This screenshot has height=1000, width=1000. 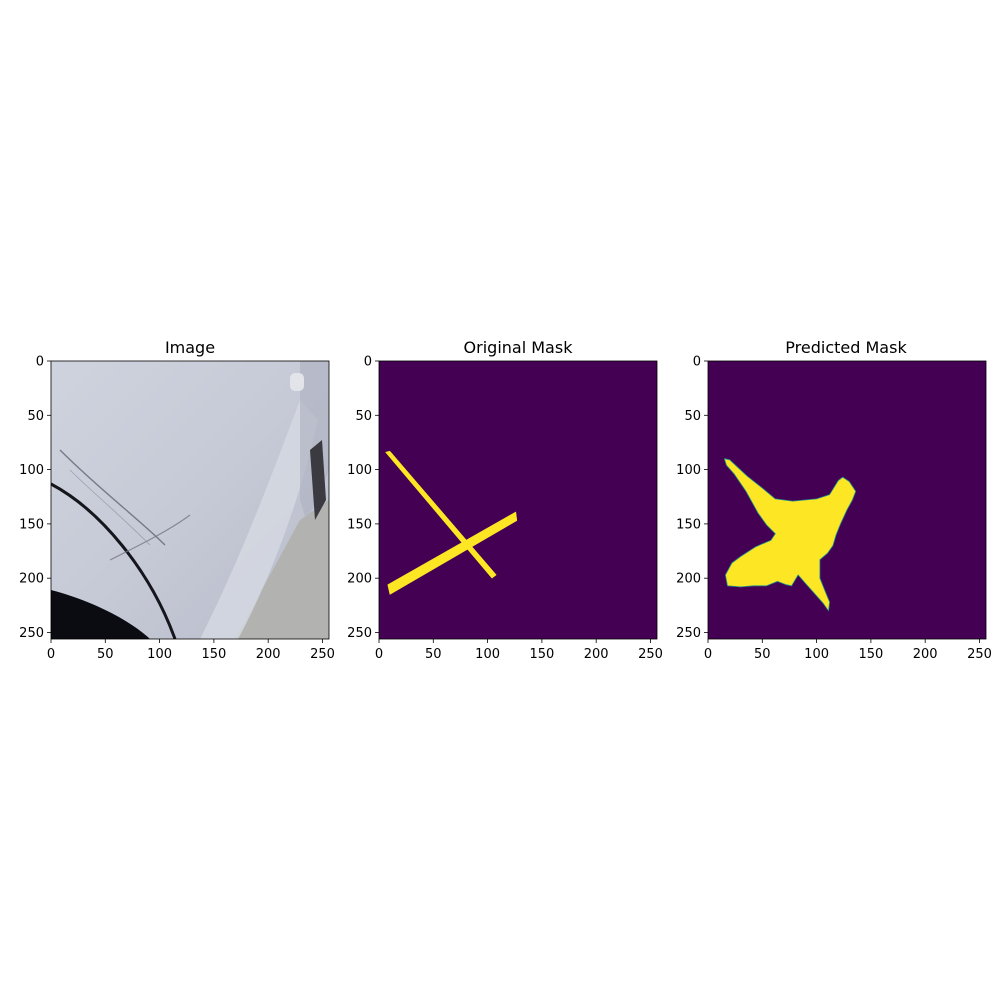 I want to click on panel-original-frame, so click(x=518, y=500).